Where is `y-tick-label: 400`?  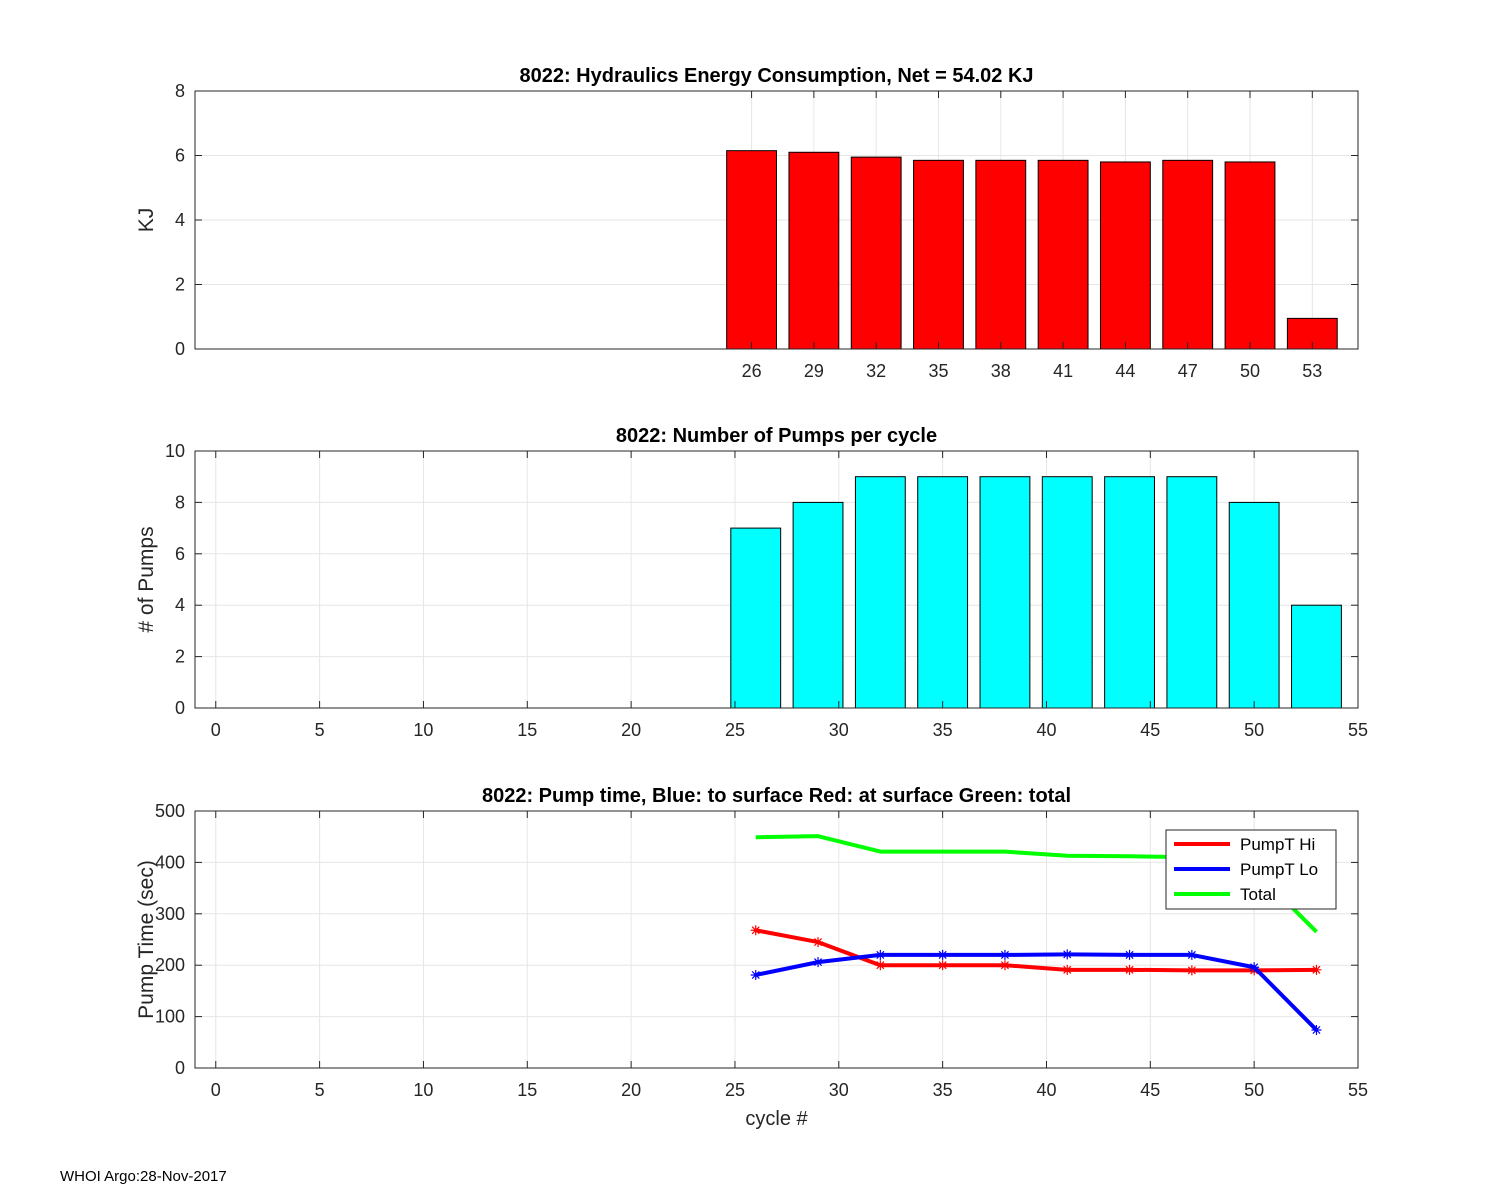 y-tick-label: 400 is located at coordinates (170, 862).